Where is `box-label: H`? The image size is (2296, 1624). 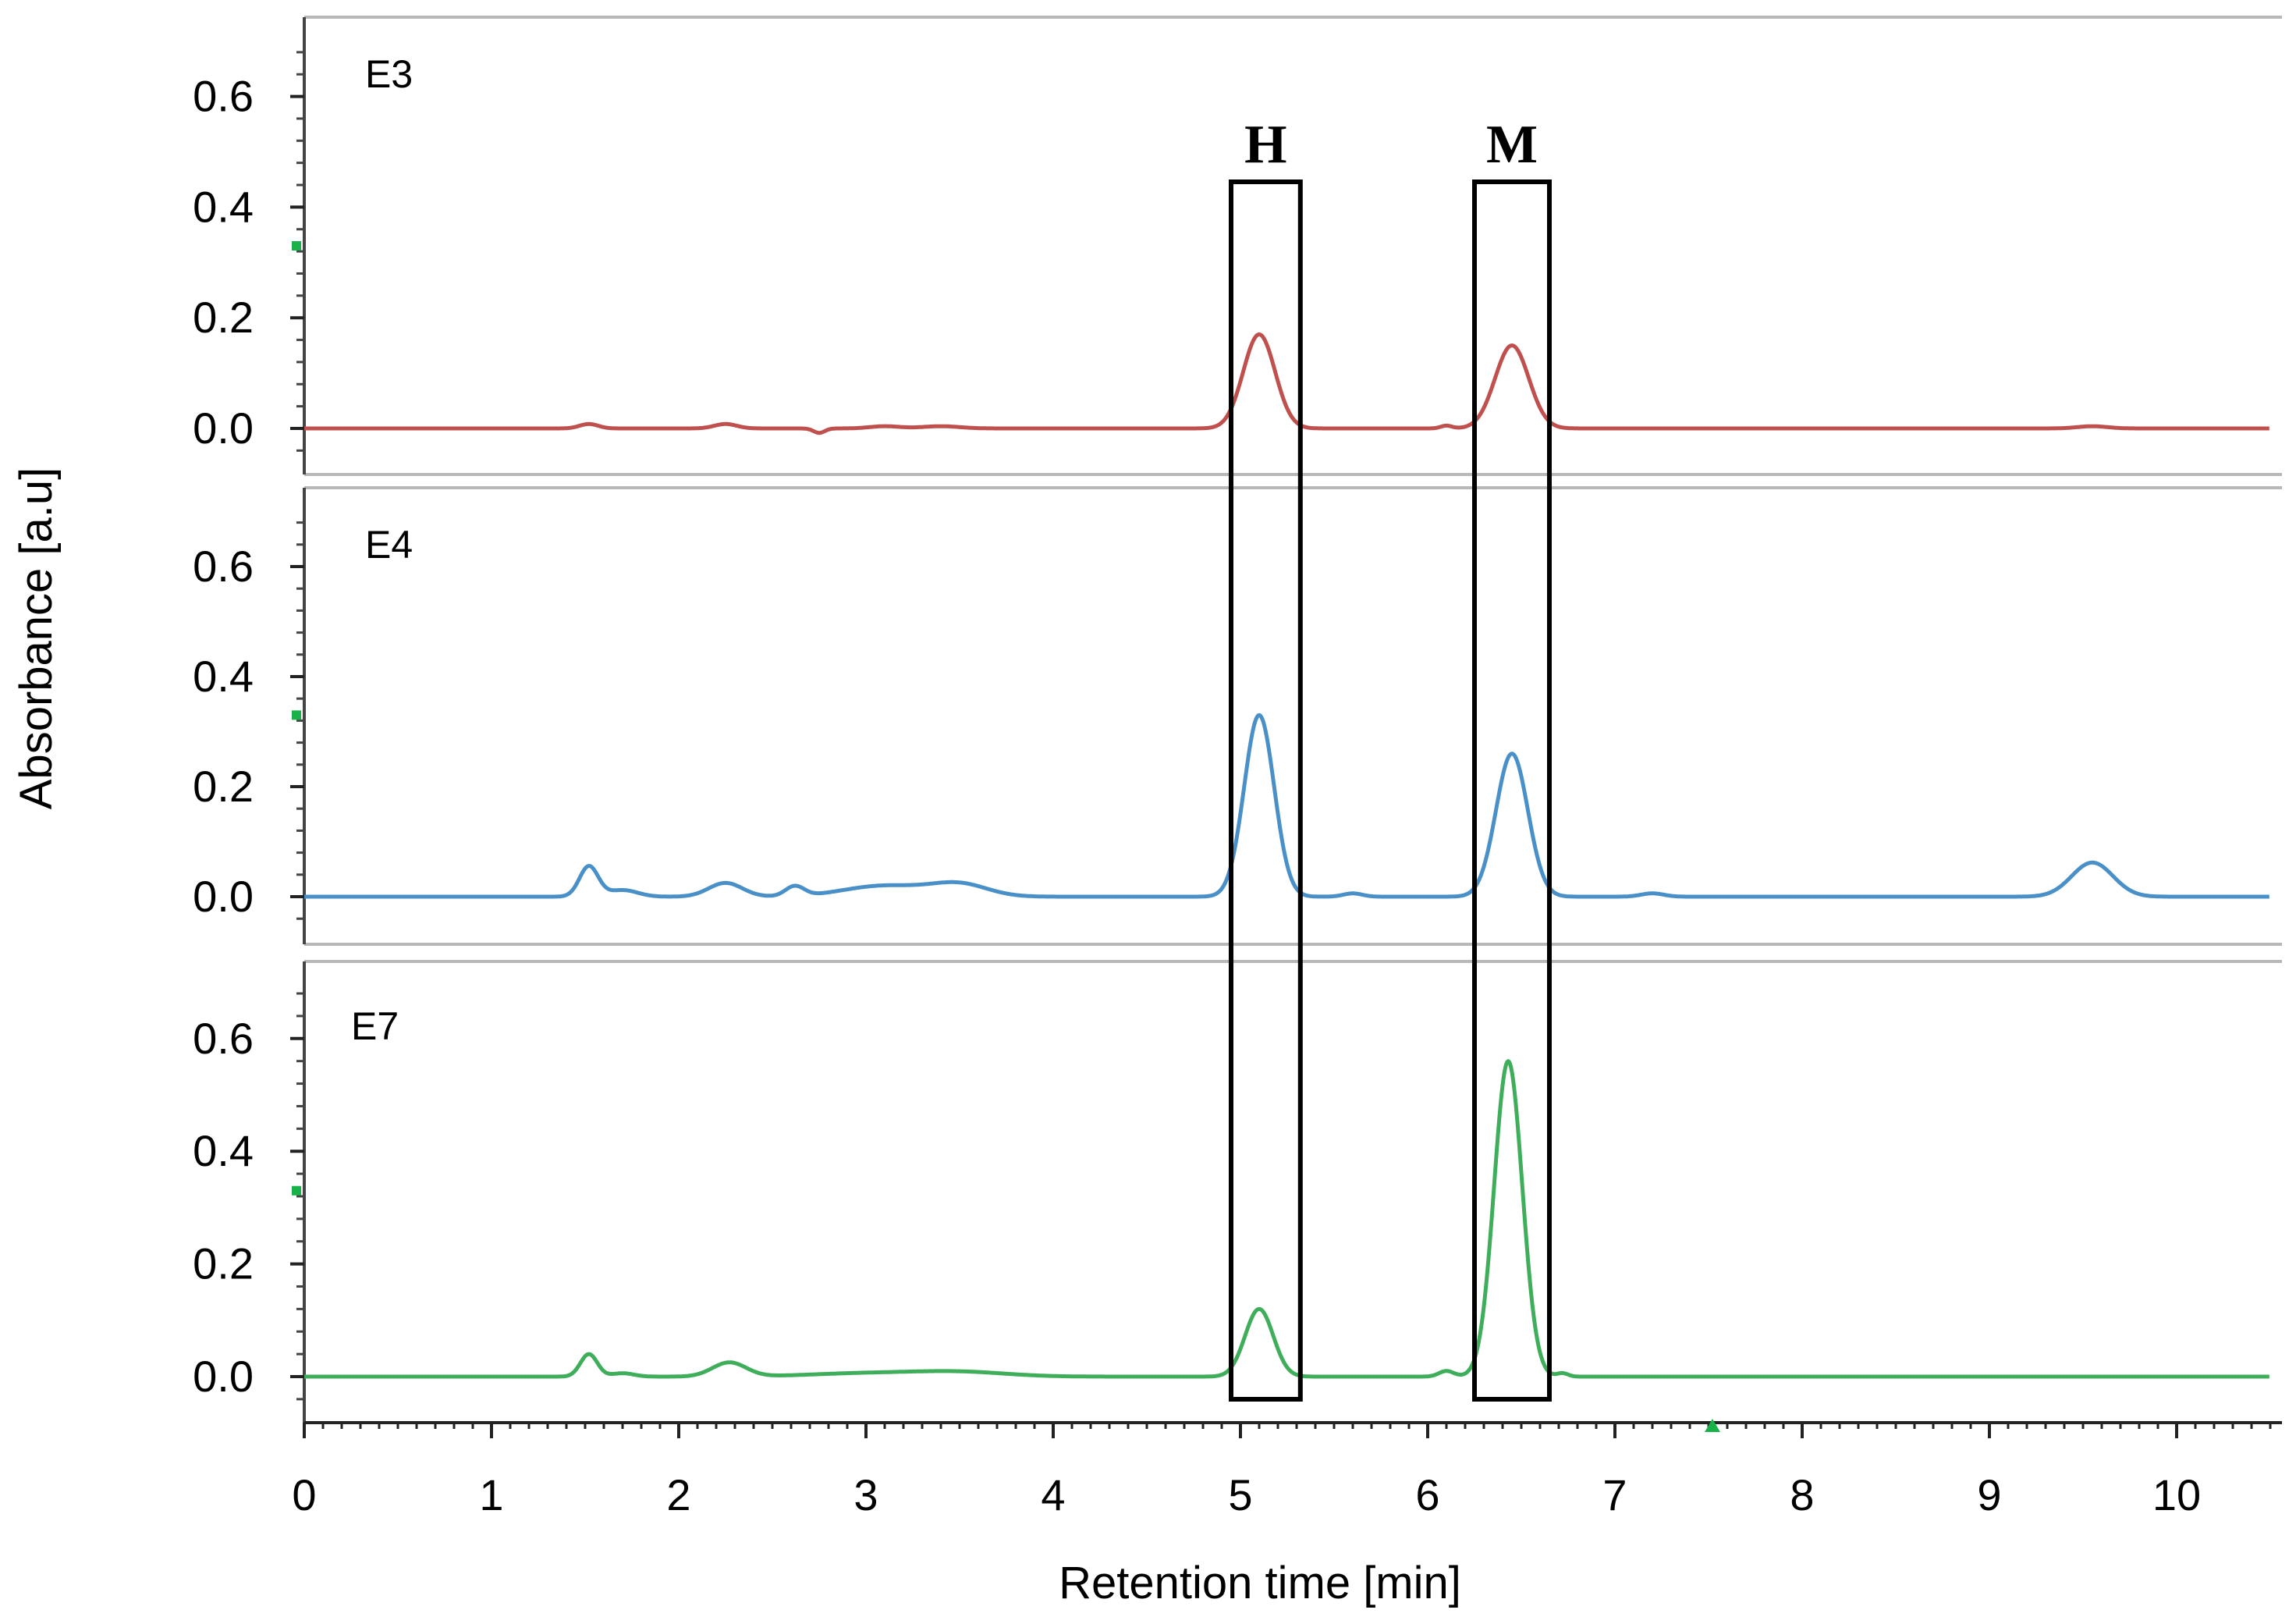
box-label: H is located at coordinates (1265, 145).